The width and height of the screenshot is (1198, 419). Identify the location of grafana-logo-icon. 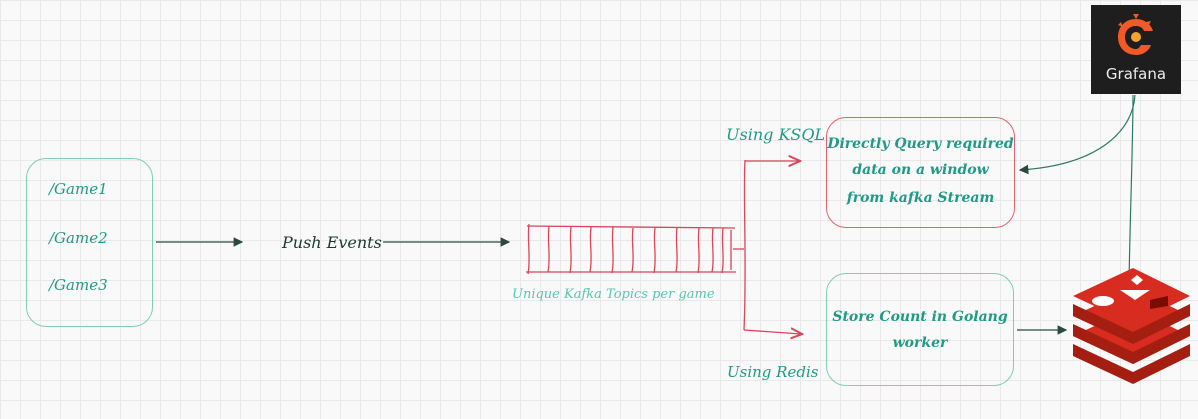
(1135, 34).